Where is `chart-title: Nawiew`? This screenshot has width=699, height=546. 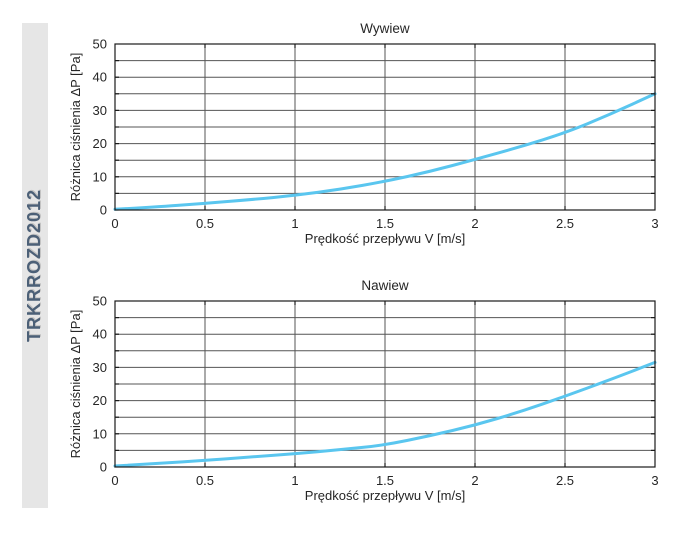 chart-title: Nawiew is located at coordinates (385, 285).